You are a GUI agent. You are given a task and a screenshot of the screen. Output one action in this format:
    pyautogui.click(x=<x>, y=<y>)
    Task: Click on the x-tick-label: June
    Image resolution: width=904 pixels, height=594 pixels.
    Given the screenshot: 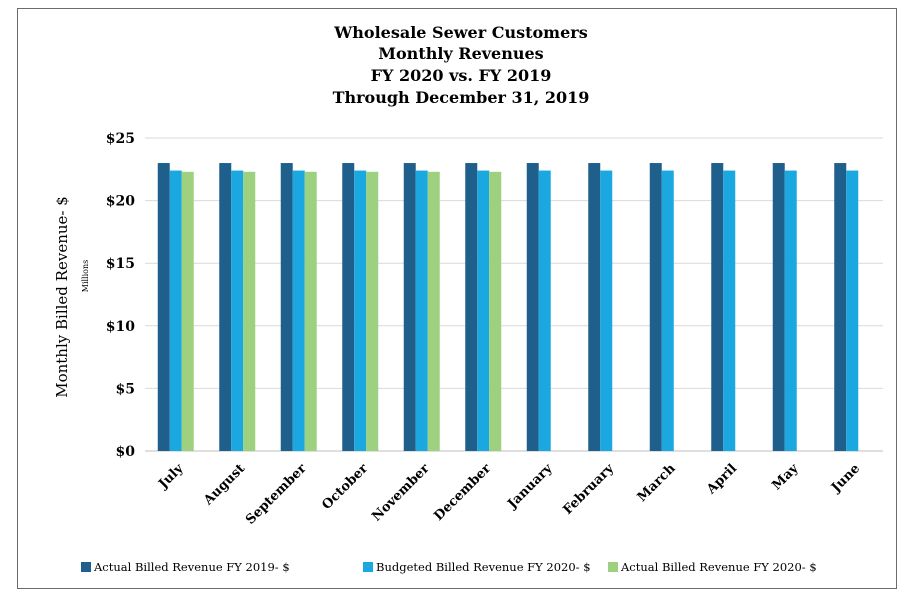 What is the action you would take?
    pyautogui.click(x=845, y=478)
    